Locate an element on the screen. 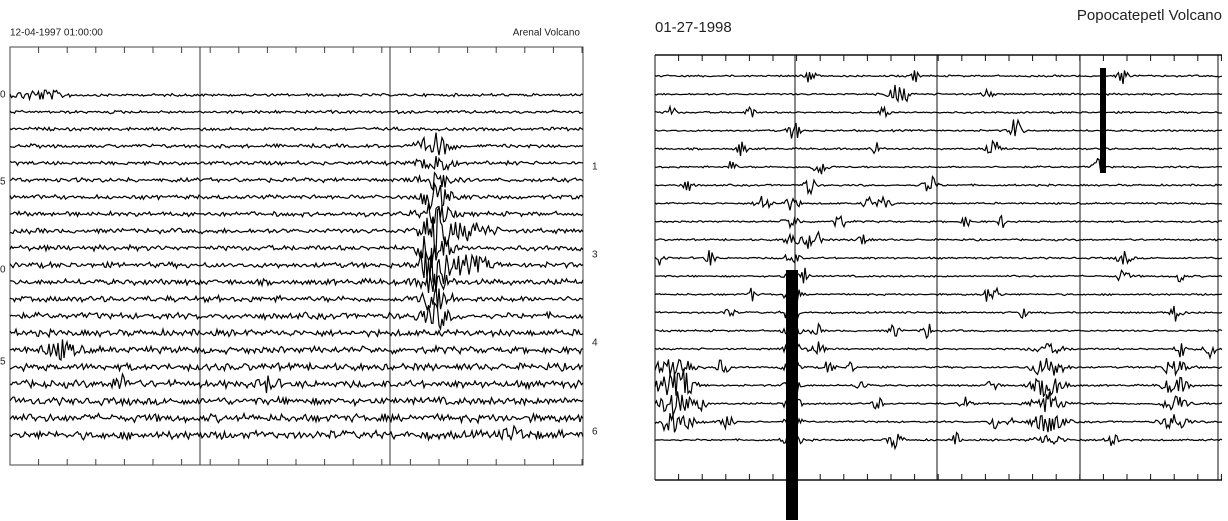  right-label: 1 is located at coordinates (595, 167).